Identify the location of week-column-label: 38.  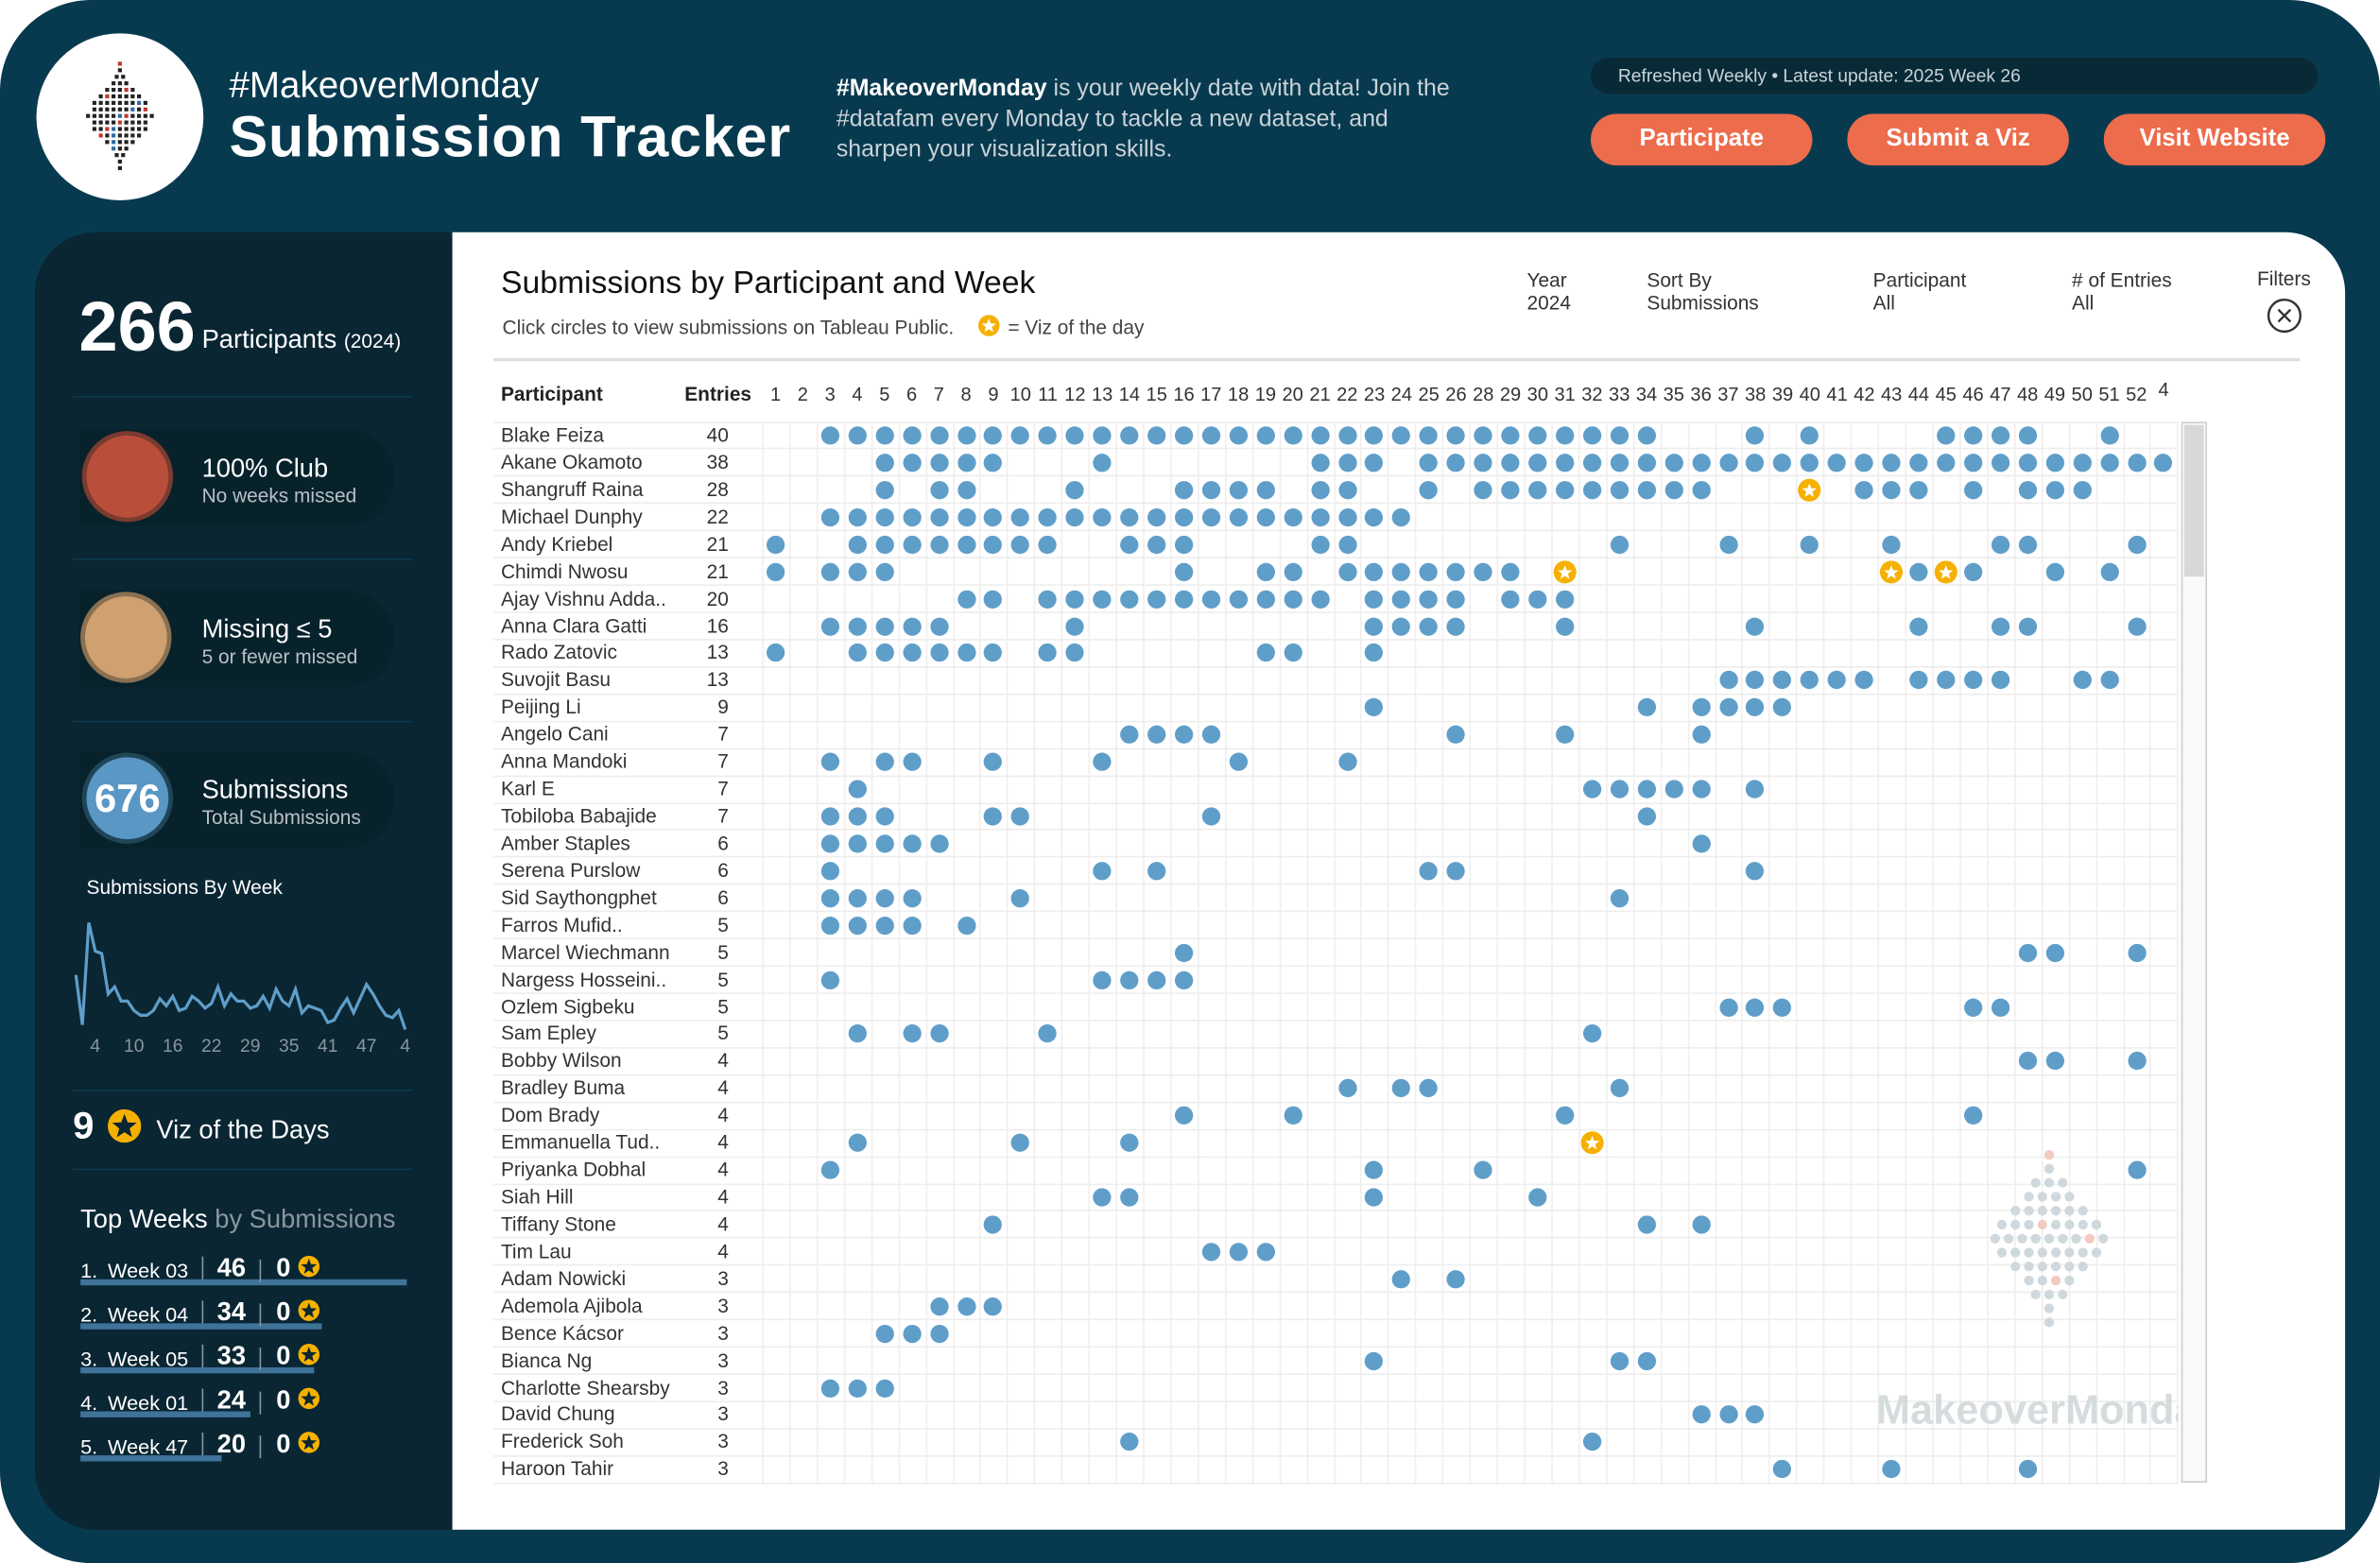
(1756, 394).